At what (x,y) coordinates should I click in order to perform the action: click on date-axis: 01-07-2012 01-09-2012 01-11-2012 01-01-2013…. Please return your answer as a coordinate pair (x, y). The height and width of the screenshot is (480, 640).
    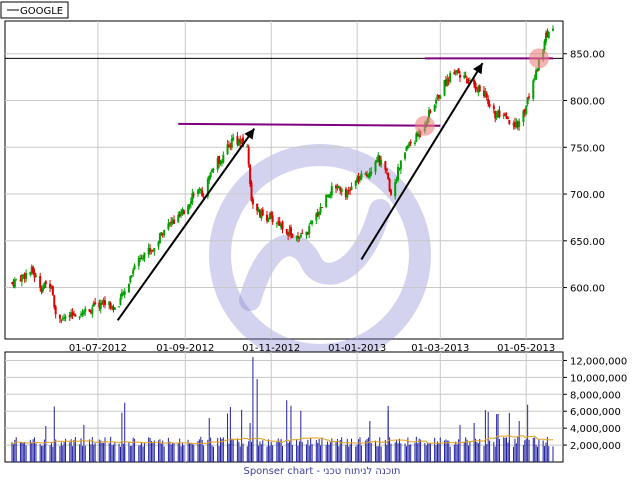
    Looking at the image, I should click on (312, 348).